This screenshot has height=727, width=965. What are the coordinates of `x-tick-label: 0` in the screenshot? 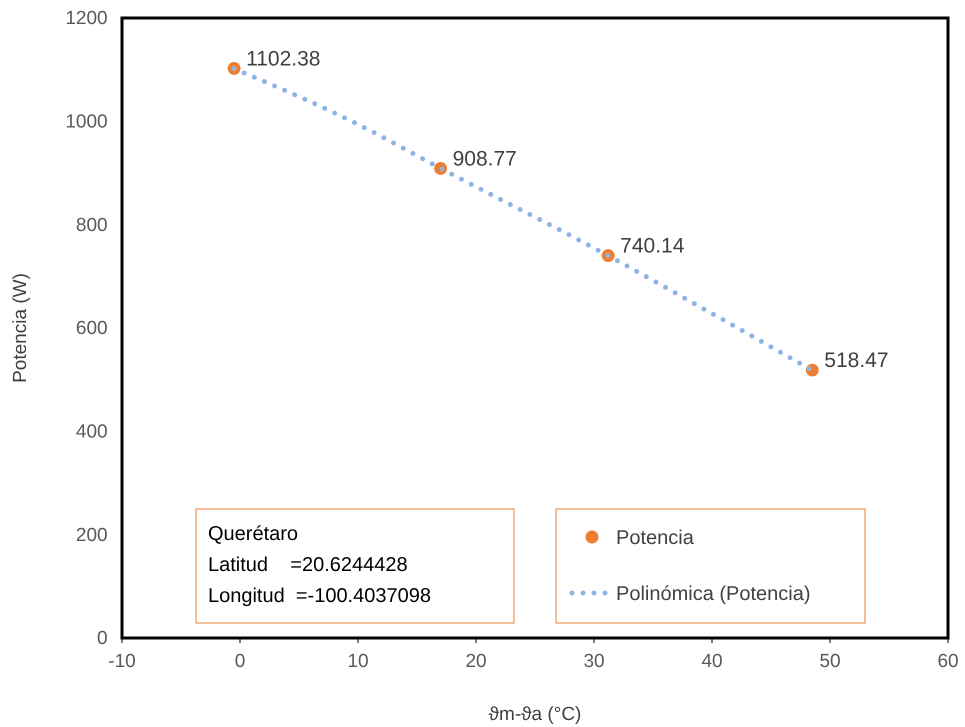 It's located at (240, 661).